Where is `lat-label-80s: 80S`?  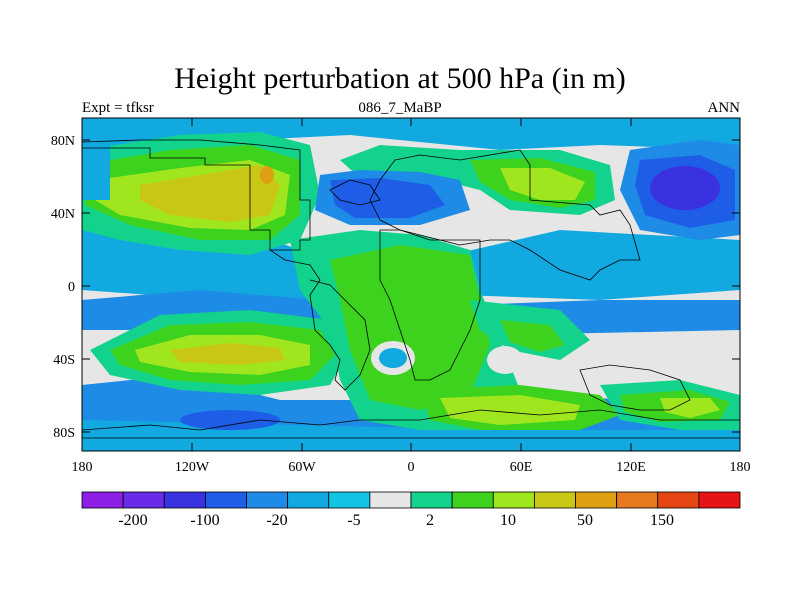 lat-label-80s: 80S is located at coordinates (64, 433).